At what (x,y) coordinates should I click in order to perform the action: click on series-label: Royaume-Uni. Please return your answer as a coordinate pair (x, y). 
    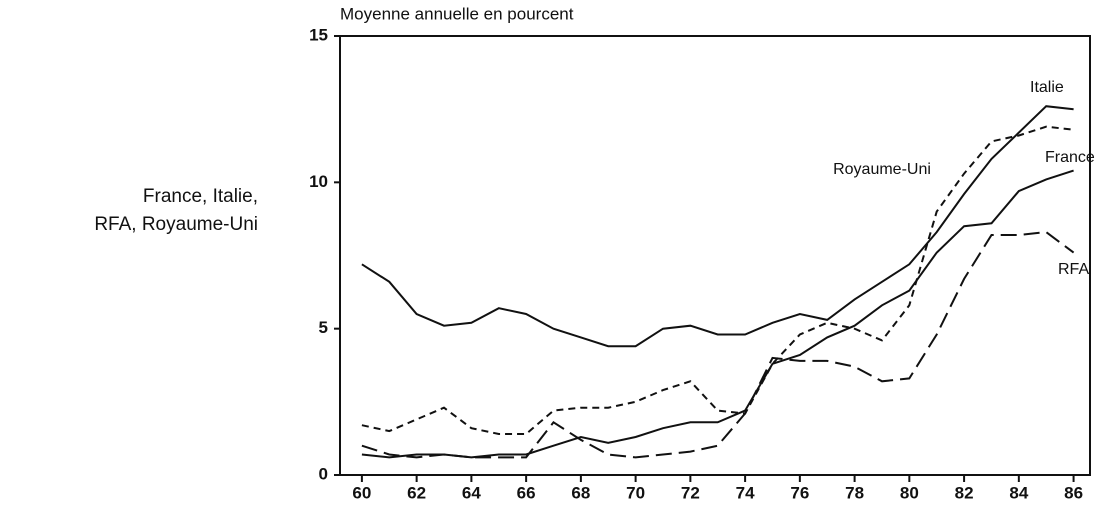
    Looking at the image, I should click on (882, 169).